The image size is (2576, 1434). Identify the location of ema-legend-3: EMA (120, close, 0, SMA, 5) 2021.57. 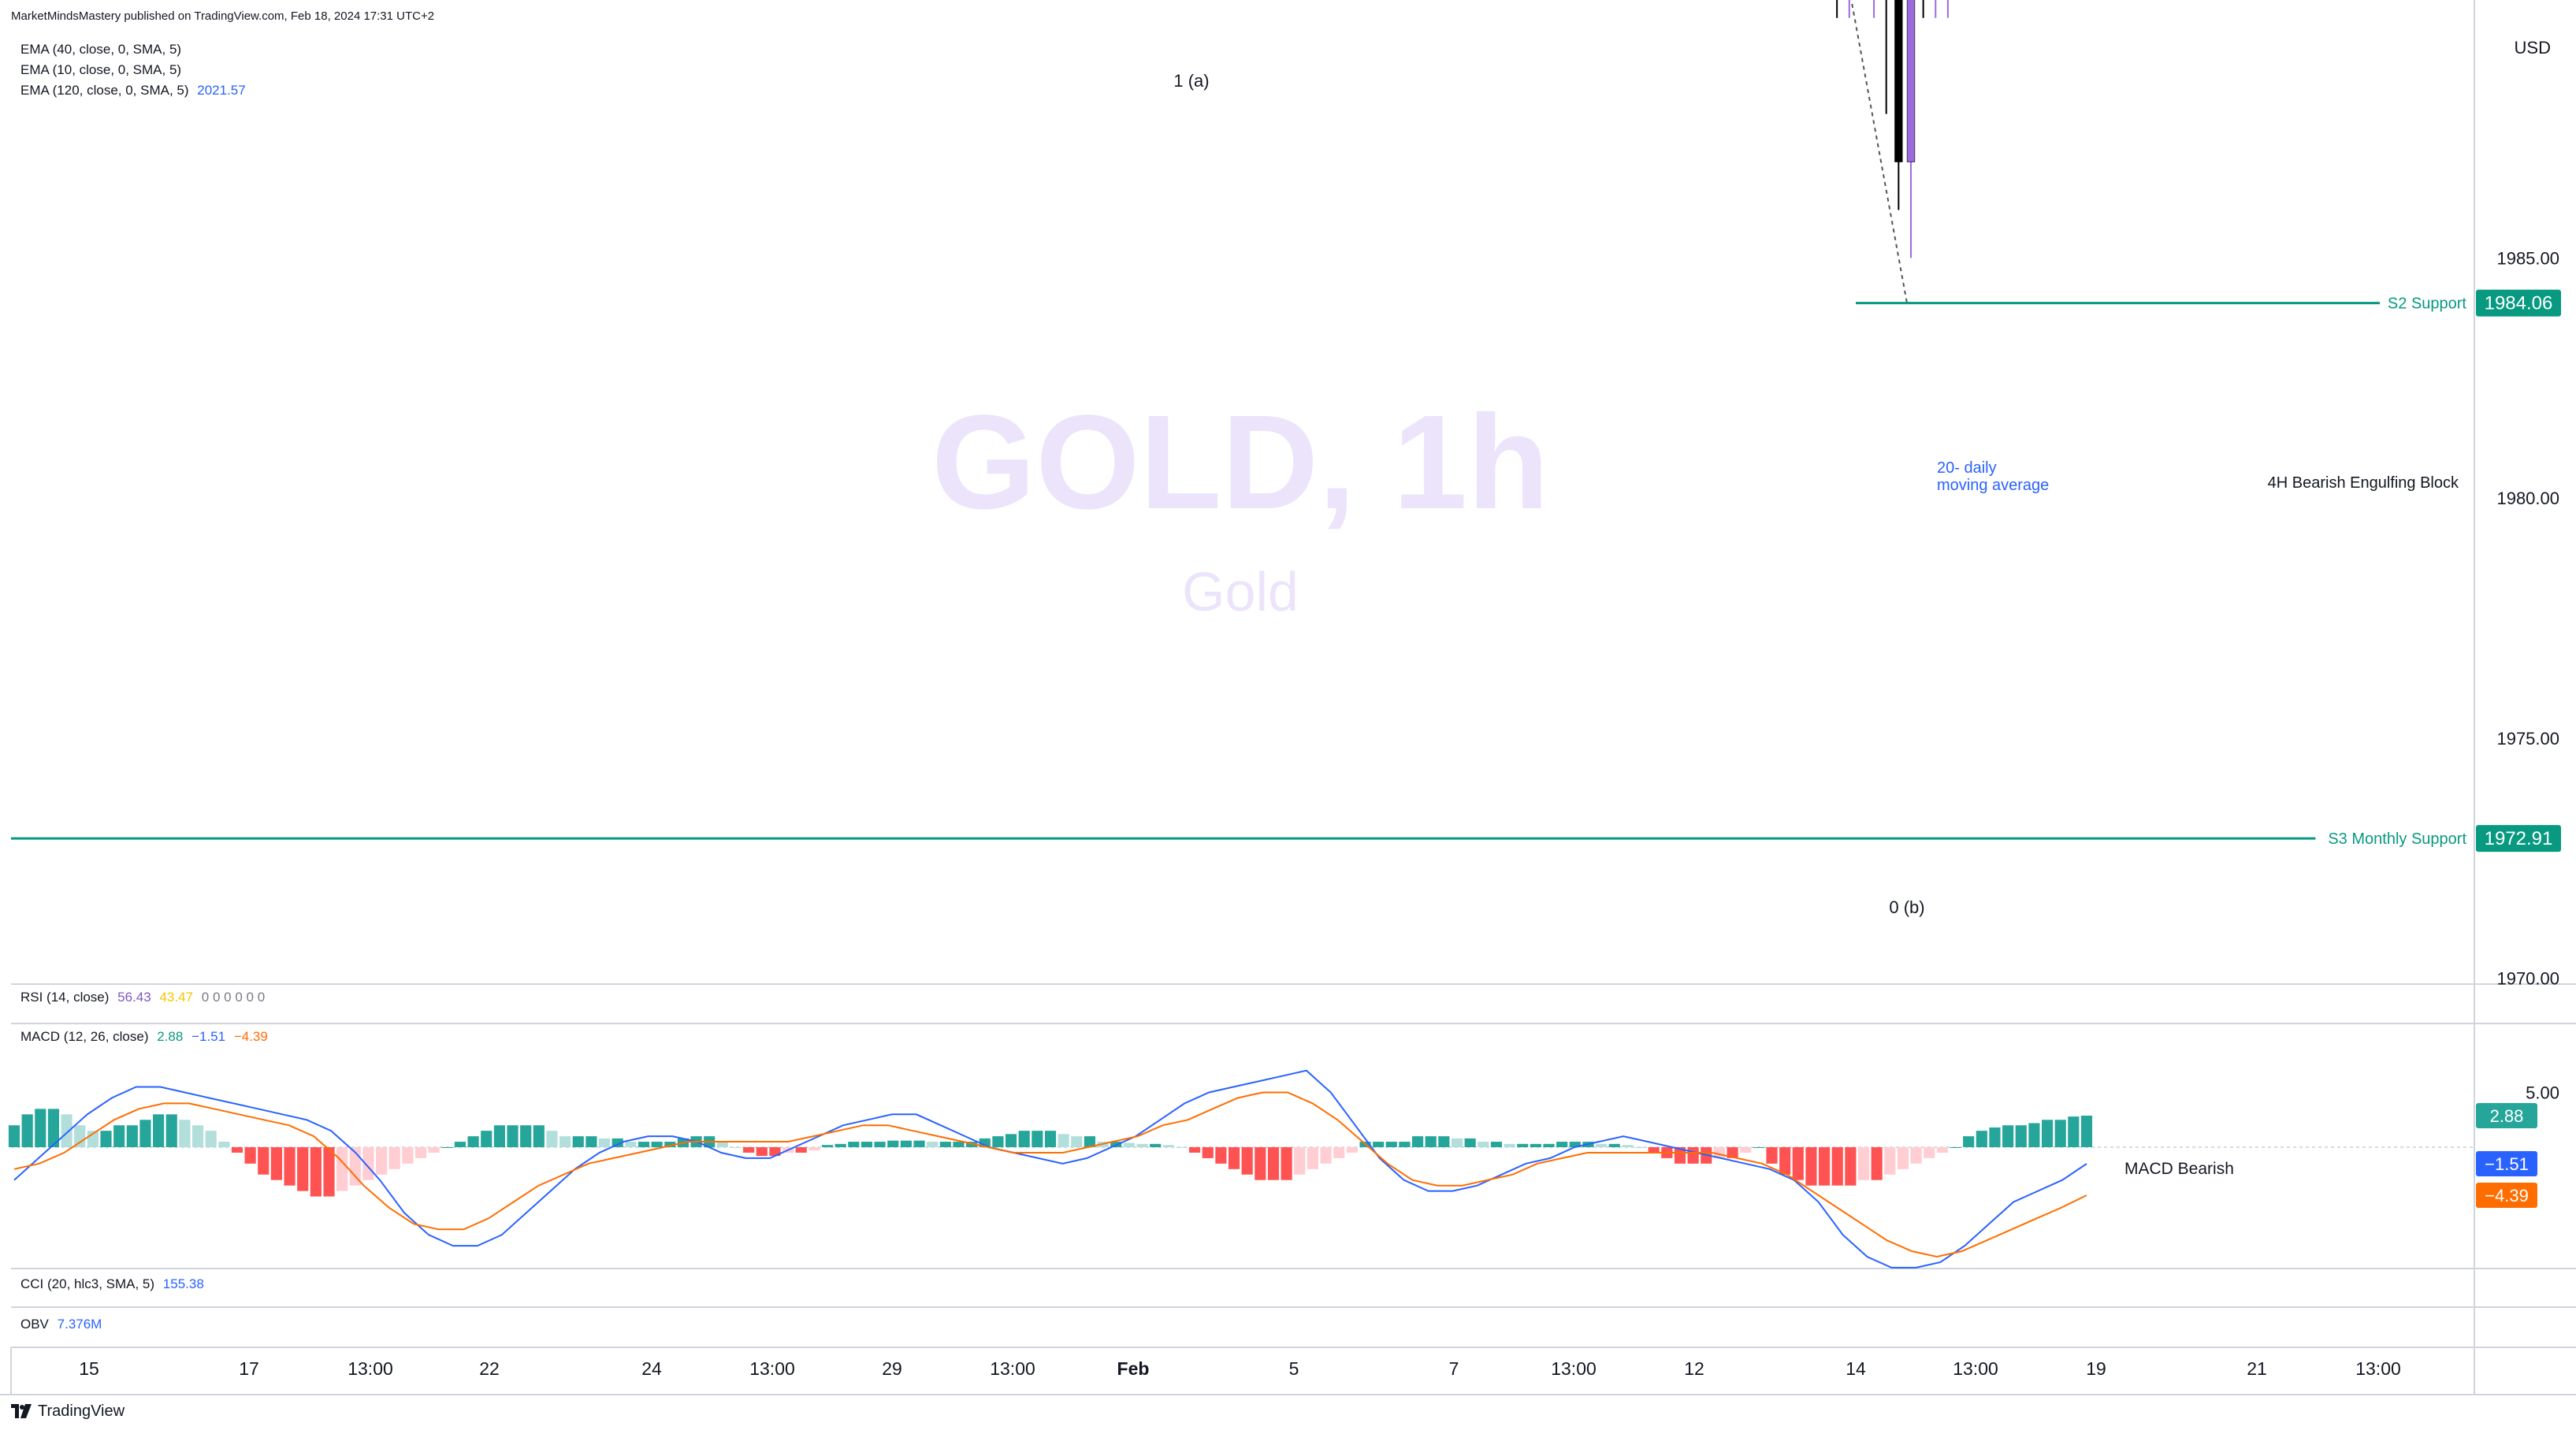
(133, 90).